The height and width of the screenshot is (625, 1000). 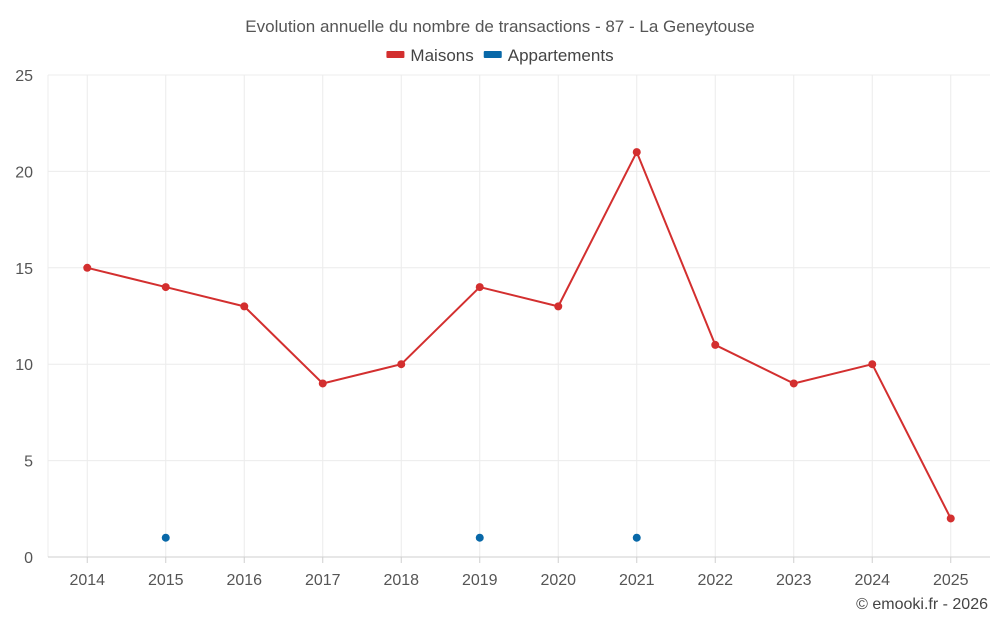 I want to click on x-tick-label: 2015, so click(x=166, y=580).